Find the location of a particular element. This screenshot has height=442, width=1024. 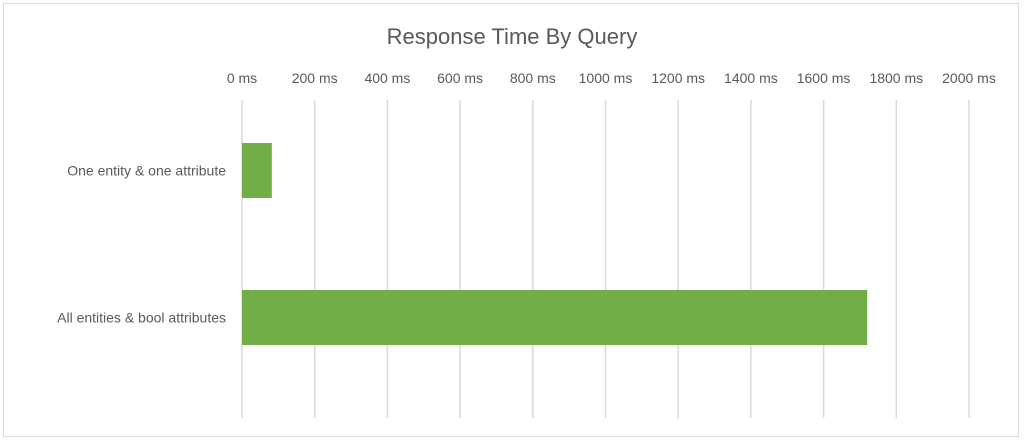

x-tick-label: 0 ms is located at coordinates (242, 78).